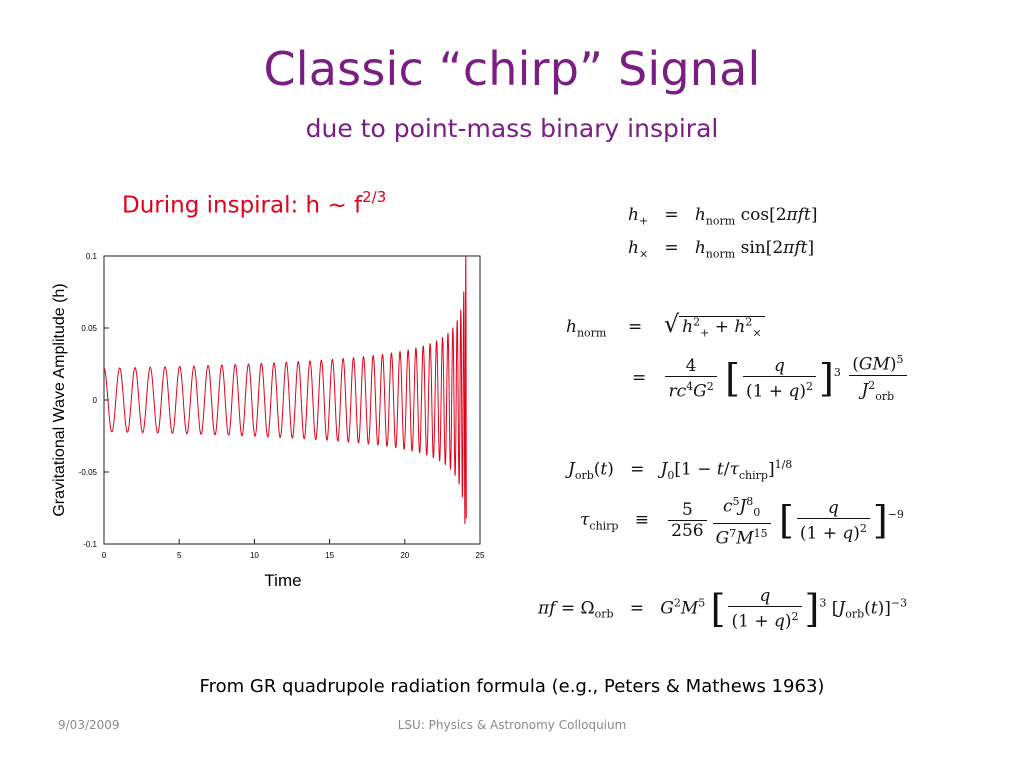  What do you see at coordinates (89, 725) in the screenshot?
I see `footer-date: 9/03/2009` at bounding box center [89, 725].